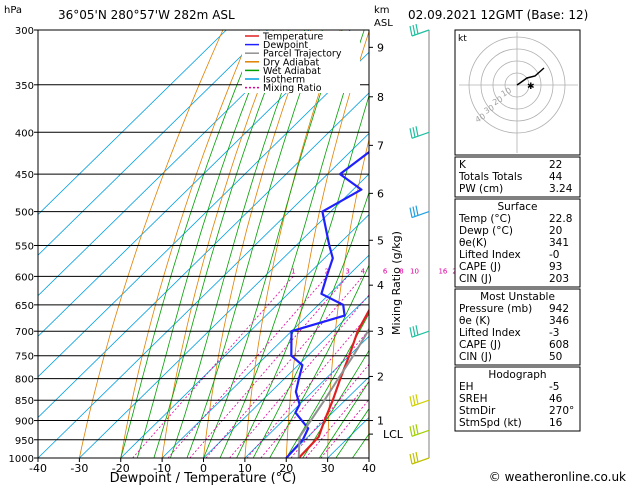 The width and height of the screenshot is (629, 486). I want to click on pressure-unit-label: hPa, so click(13, 10).